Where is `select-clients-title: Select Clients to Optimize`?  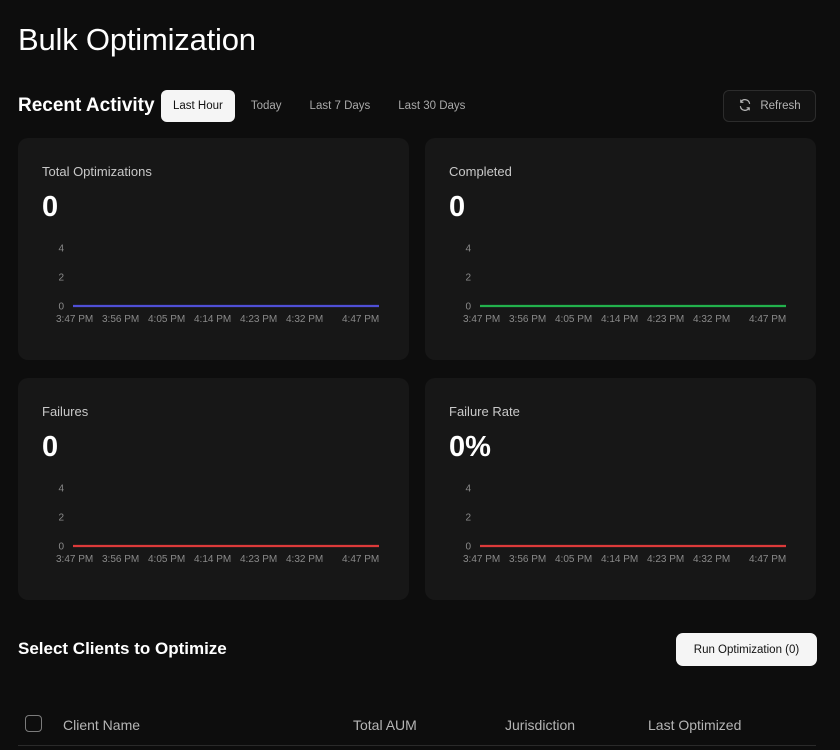
select-clients-title: Select Clients to Optimize is located at coordinates (122, 648).